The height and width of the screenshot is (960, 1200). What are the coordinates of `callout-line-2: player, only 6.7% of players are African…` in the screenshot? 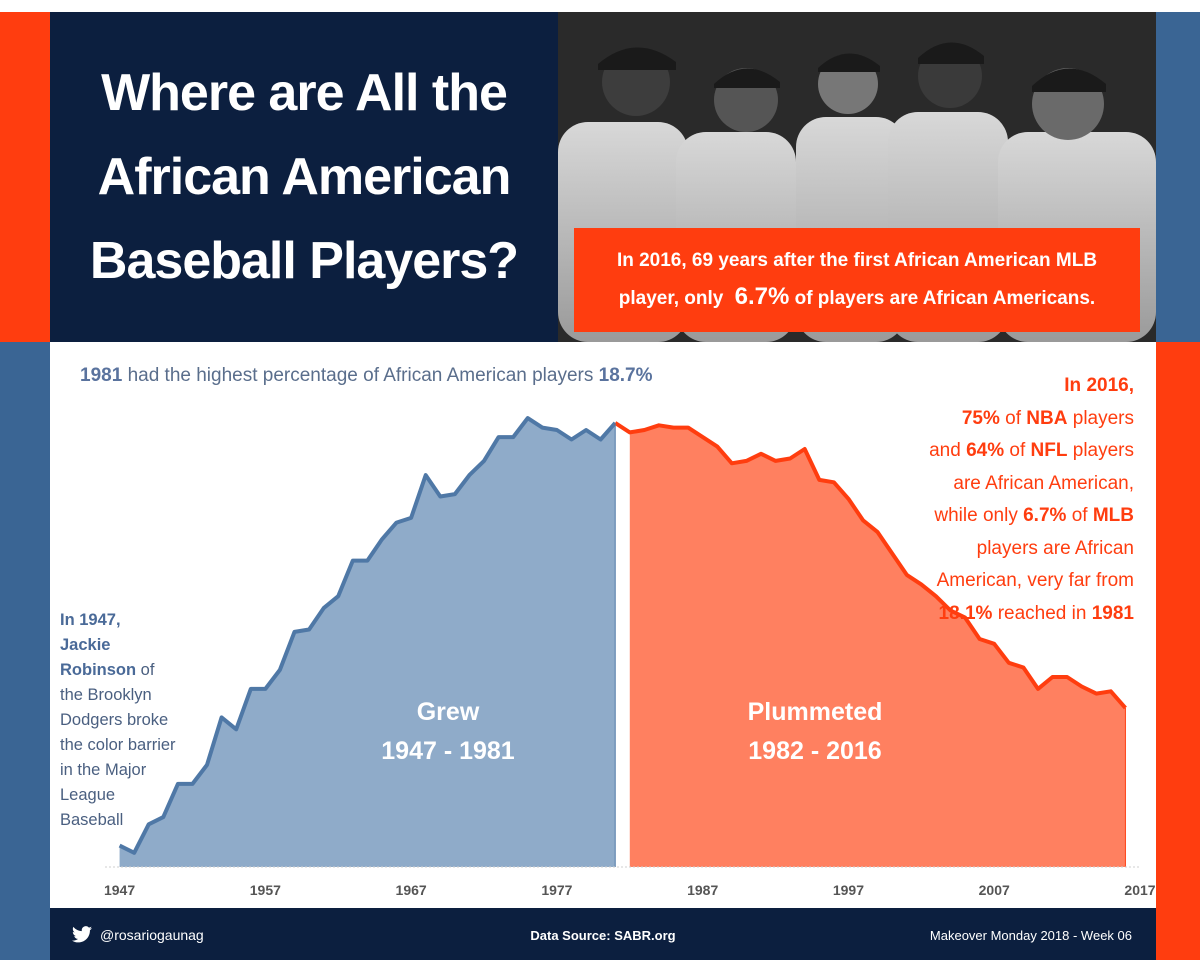 It's located at (857, 298).